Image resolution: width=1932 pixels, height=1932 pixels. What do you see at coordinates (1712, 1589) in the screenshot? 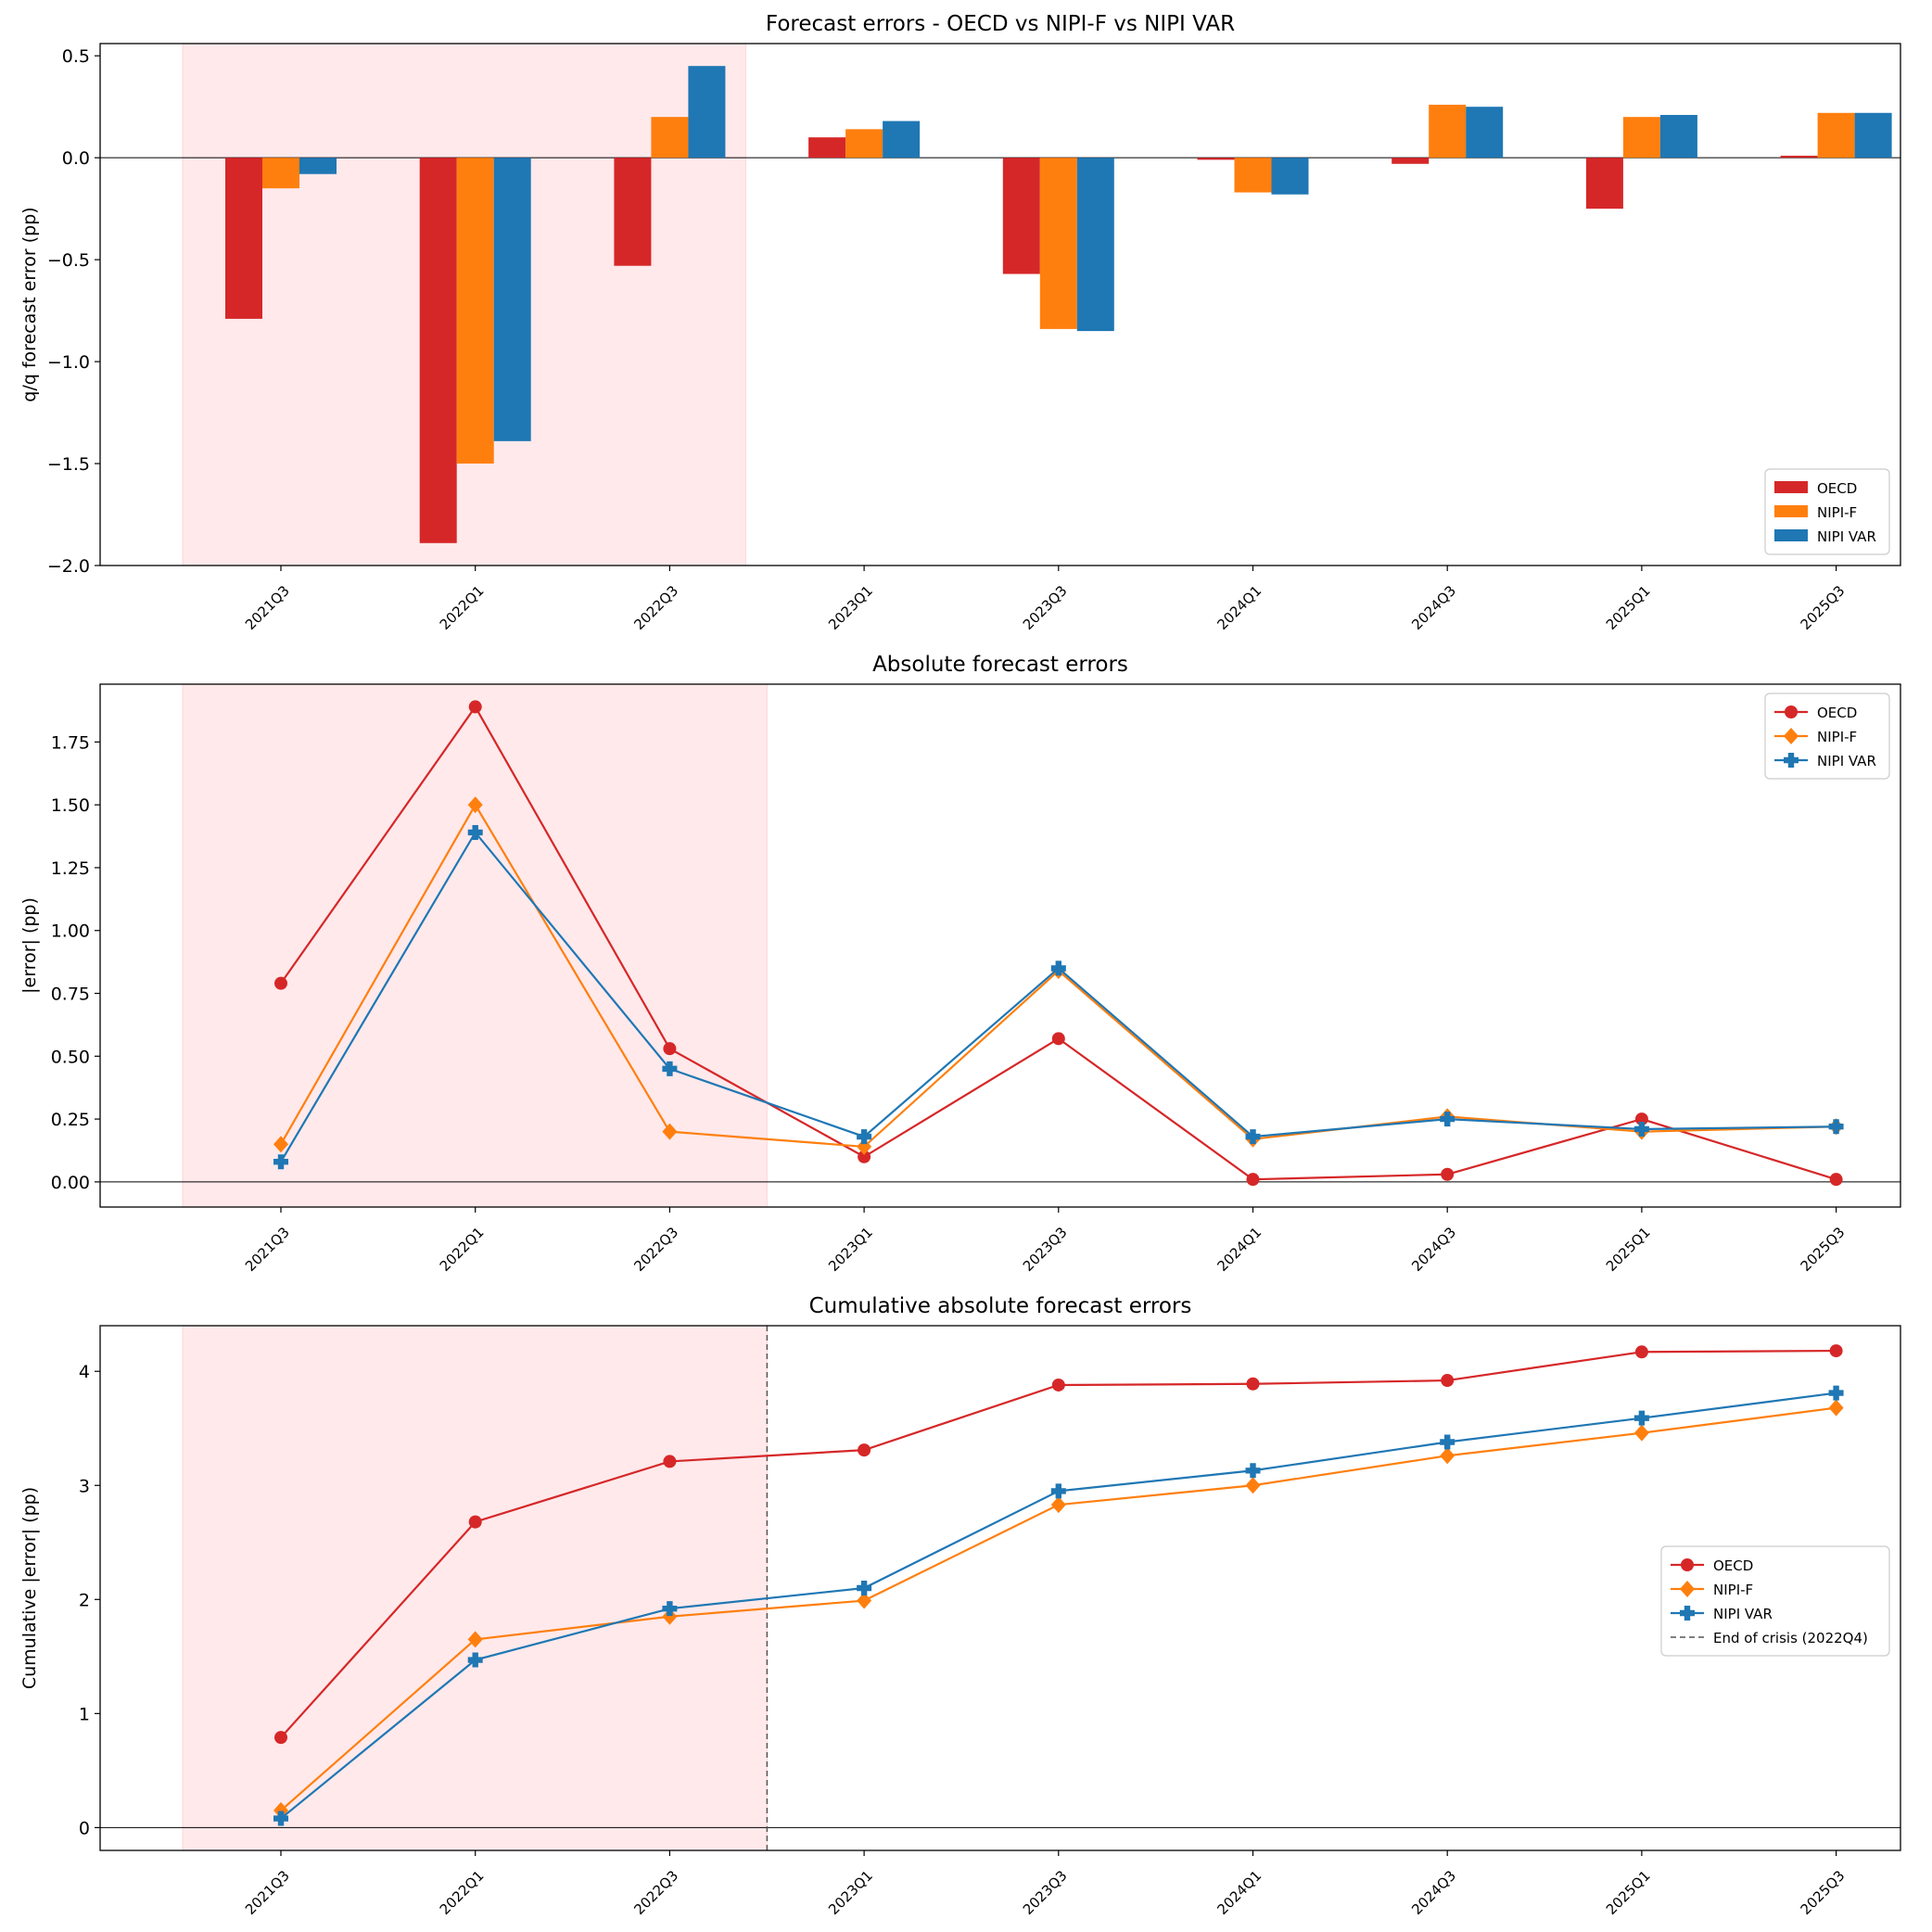
I see `legend-item-nipi-f: NIPI-F` at bounding box center [1712, 1589].